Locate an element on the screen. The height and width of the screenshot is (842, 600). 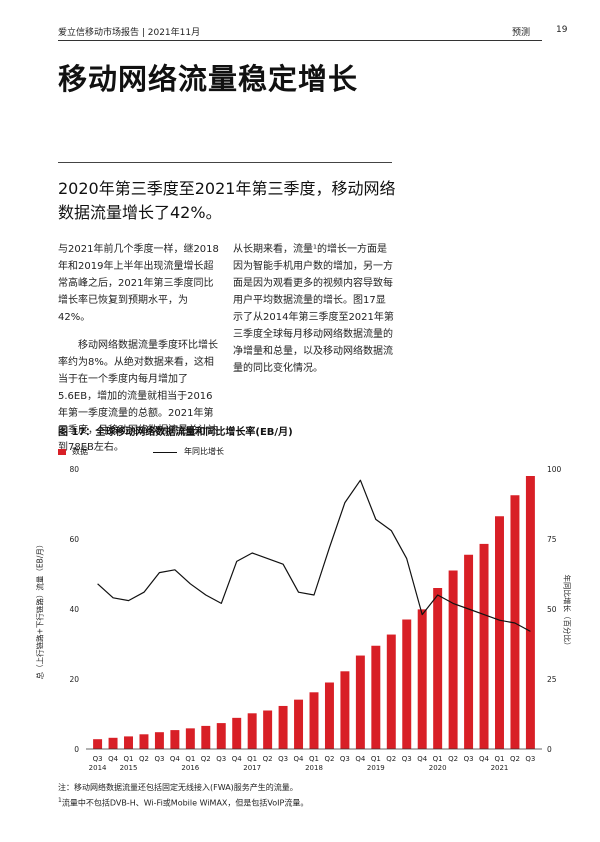
legend-line-label: 年同比增长 is located at coordinates (204, 451).